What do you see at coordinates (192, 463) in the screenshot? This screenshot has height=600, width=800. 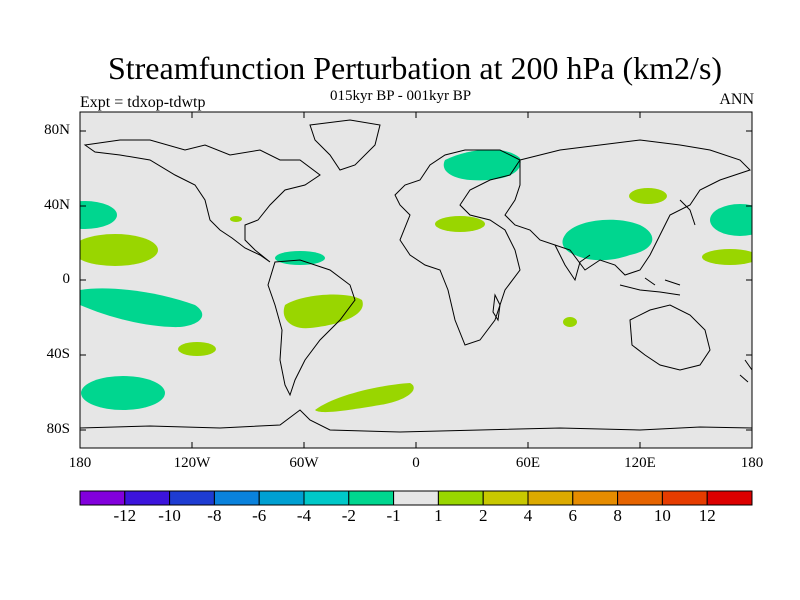 I see `lon-label-120W: 120W` at bounding box center [192, 463].